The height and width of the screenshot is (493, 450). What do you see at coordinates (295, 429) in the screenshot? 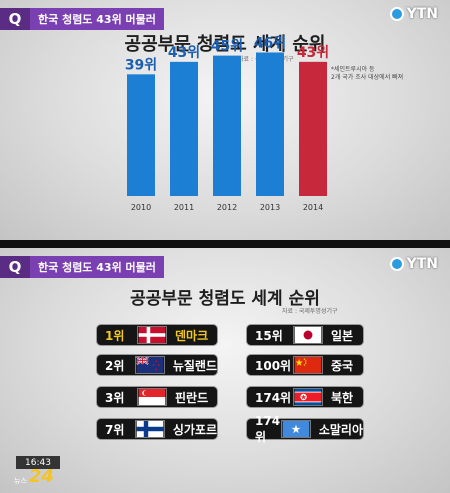
I see `somalia-flag-icon` at bounding box center [295, 429].